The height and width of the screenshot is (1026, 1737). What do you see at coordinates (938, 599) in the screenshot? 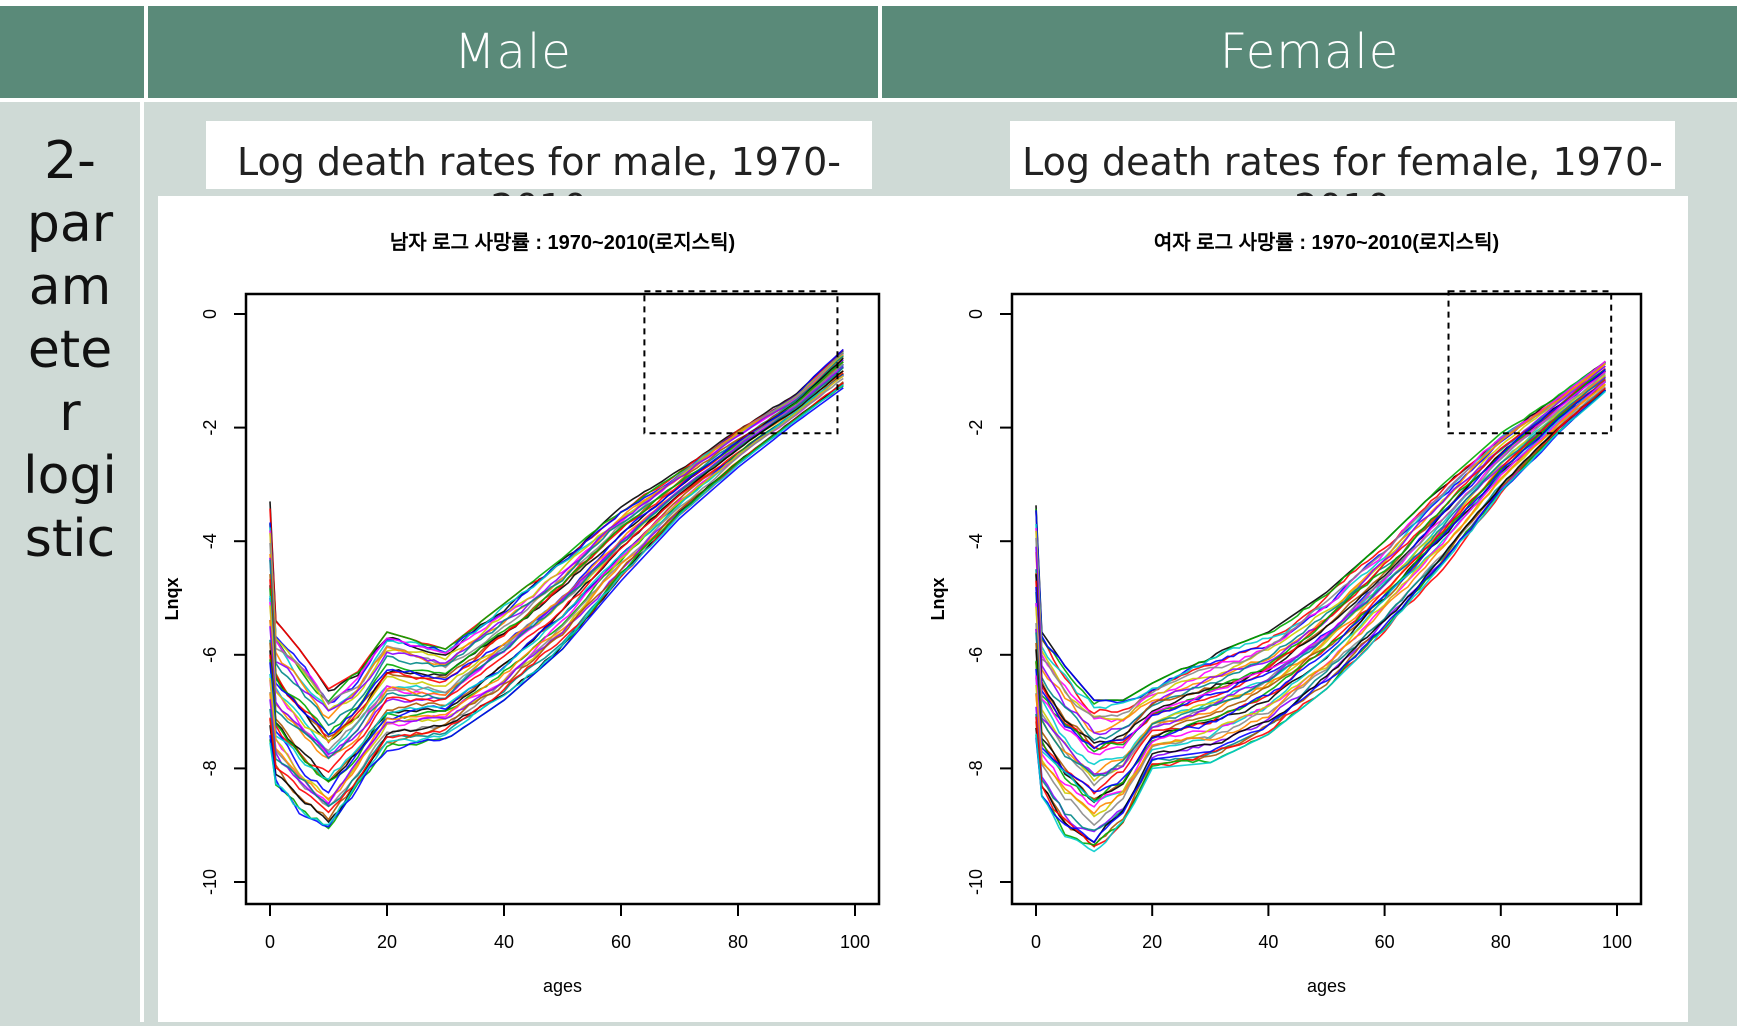
I see `y-axis-label-1: Lnqx` at bounding box center [938, 599].